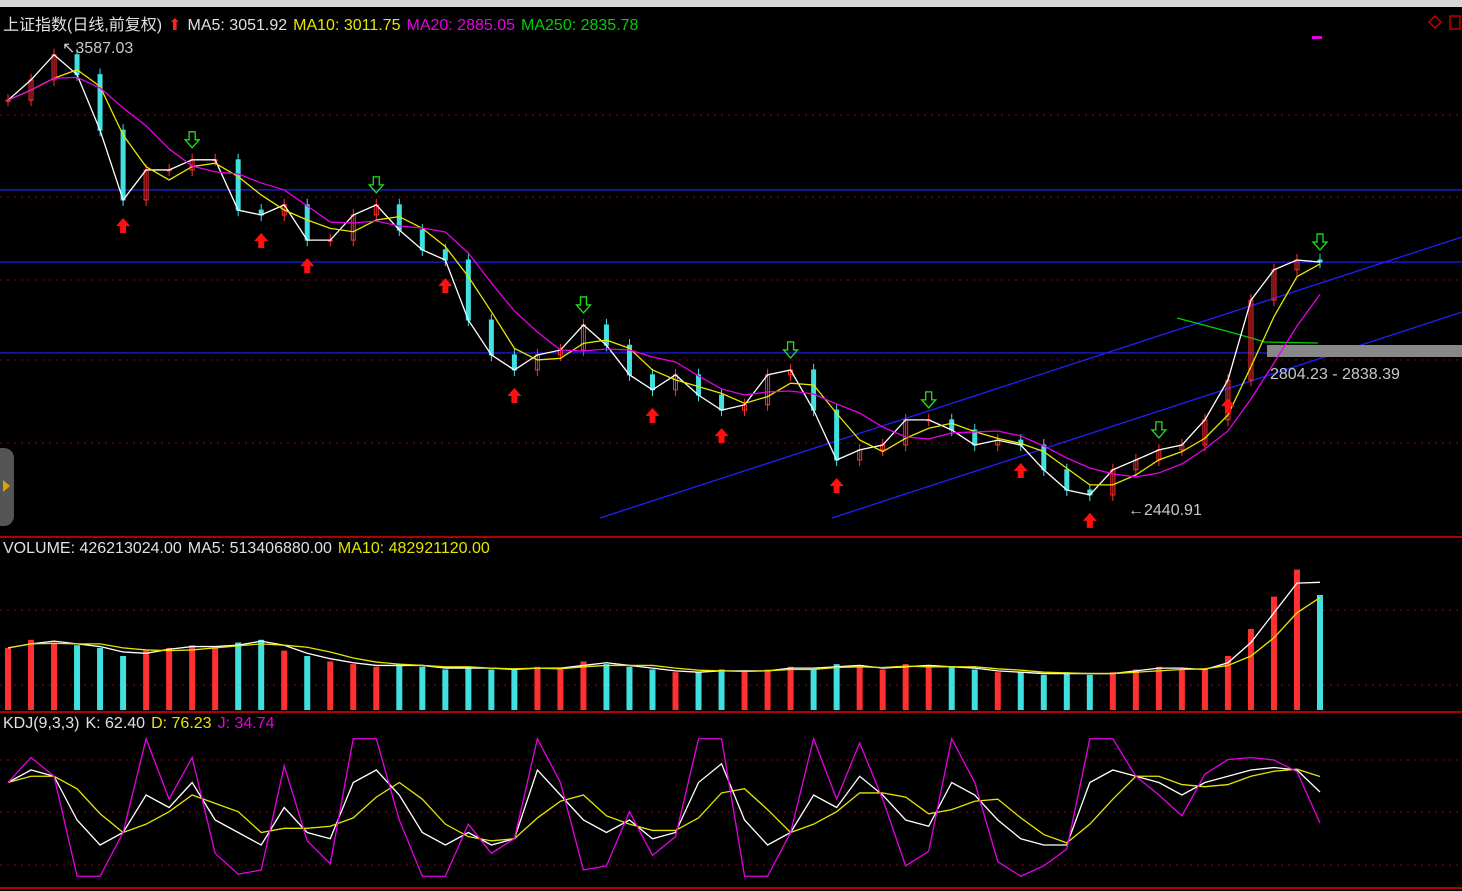 This screenshot has height=891, width=1462. I want to click on kdj-j-line, so click(664, 806).